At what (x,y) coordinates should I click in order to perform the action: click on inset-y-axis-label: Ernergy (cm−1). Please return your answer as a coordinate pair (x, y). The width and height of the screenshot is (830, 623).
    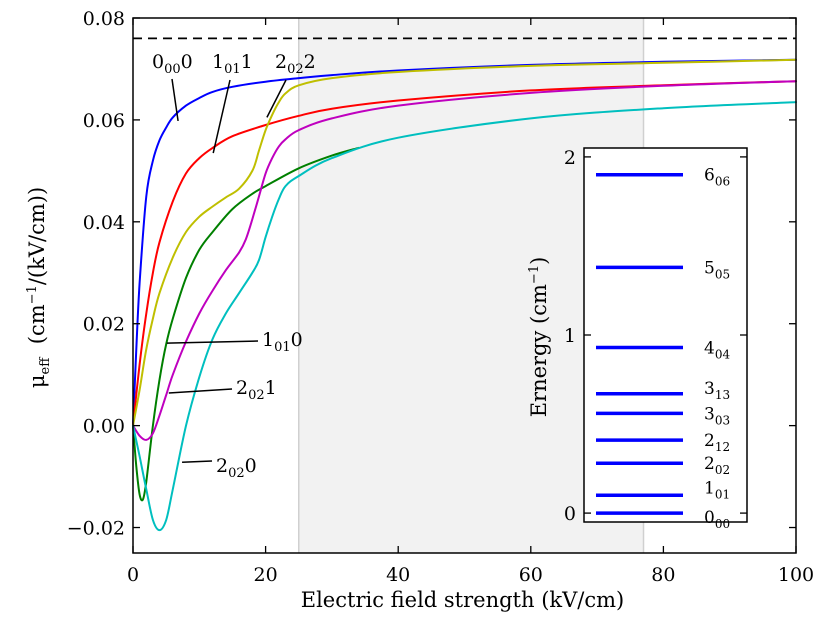
    Looking at the image, I should click on (539, 337).